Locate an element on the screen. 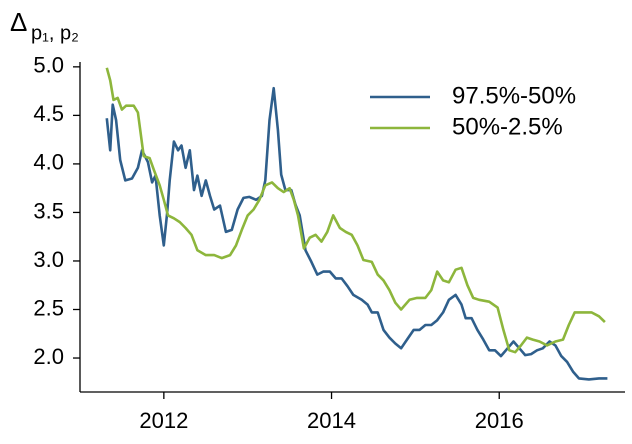 This screenshot has width=632, height=444. y-axis-label-subscript: p₁, p₂ is located at coordinates (55, 33).